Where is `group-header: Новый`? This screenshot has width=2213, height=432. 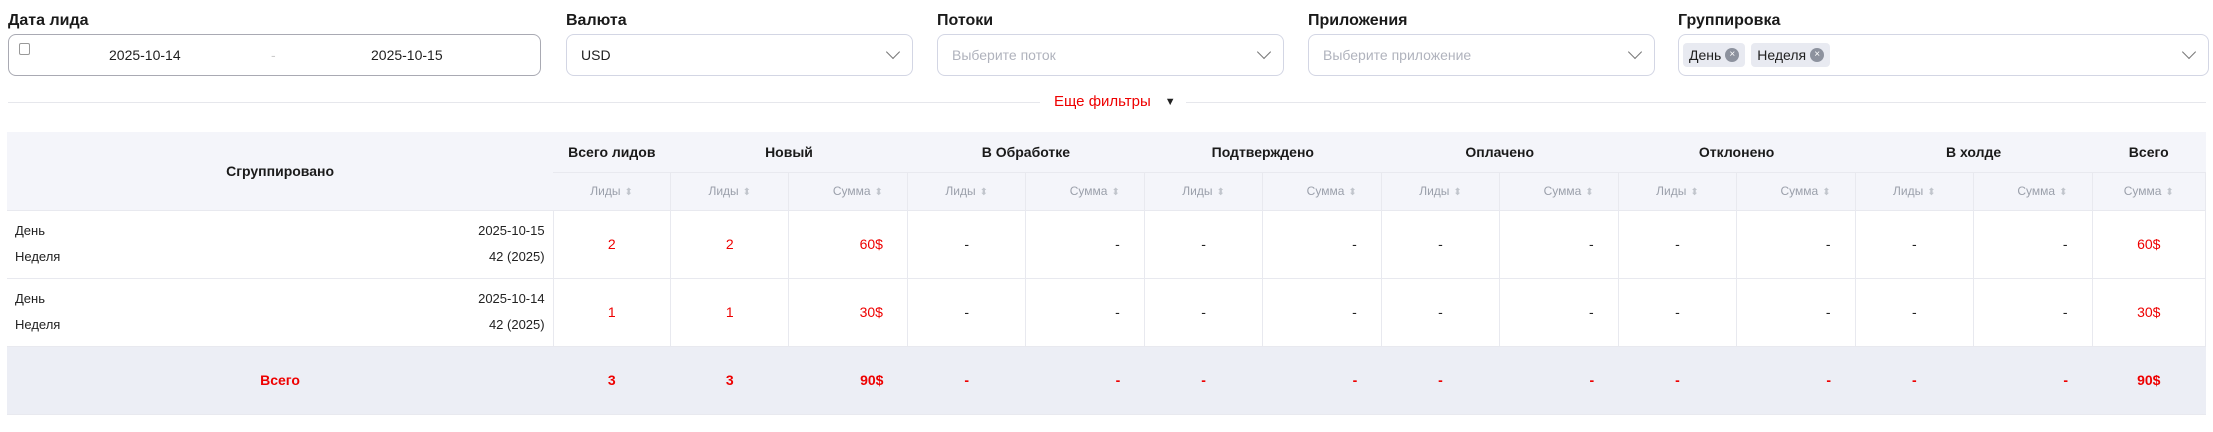 group-header: Новый is located at coordinates (789, 152).